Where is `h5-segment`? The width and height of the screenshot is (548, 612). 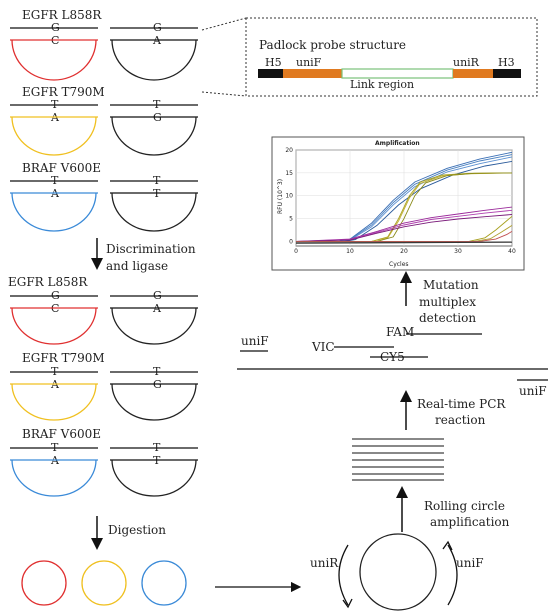 h5-segment is located at coordinates (270, 73).